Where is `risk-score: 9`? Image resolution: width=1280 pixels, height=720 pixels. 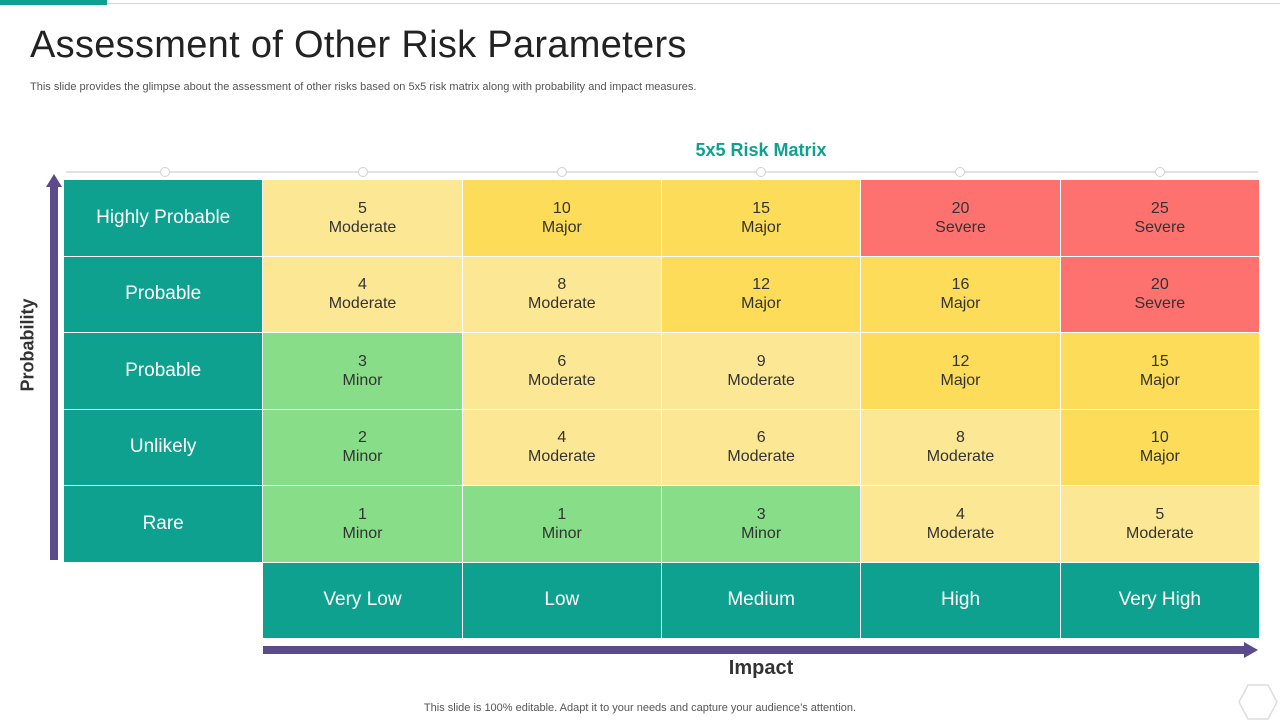
risk-score: 9 is located at coordinates (761, 361).